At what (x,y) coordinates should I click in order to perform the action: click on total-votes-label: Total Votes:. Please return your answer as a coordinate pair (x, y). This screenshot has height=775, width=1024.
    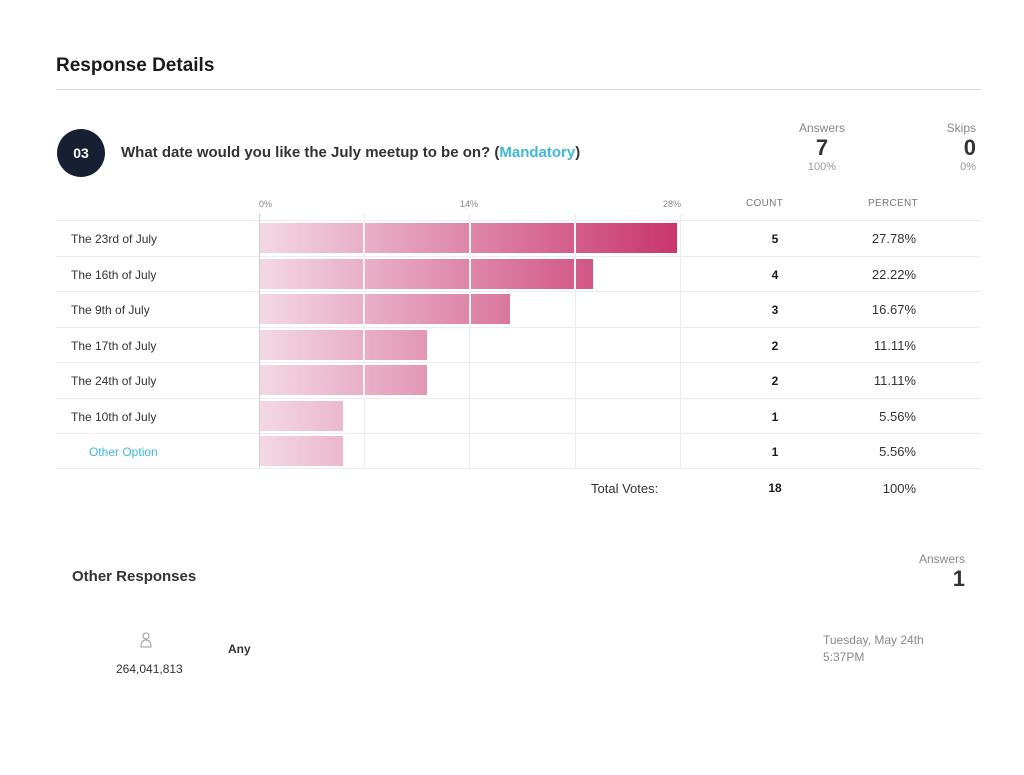
    Looking at the image, I should click on (625, 488).